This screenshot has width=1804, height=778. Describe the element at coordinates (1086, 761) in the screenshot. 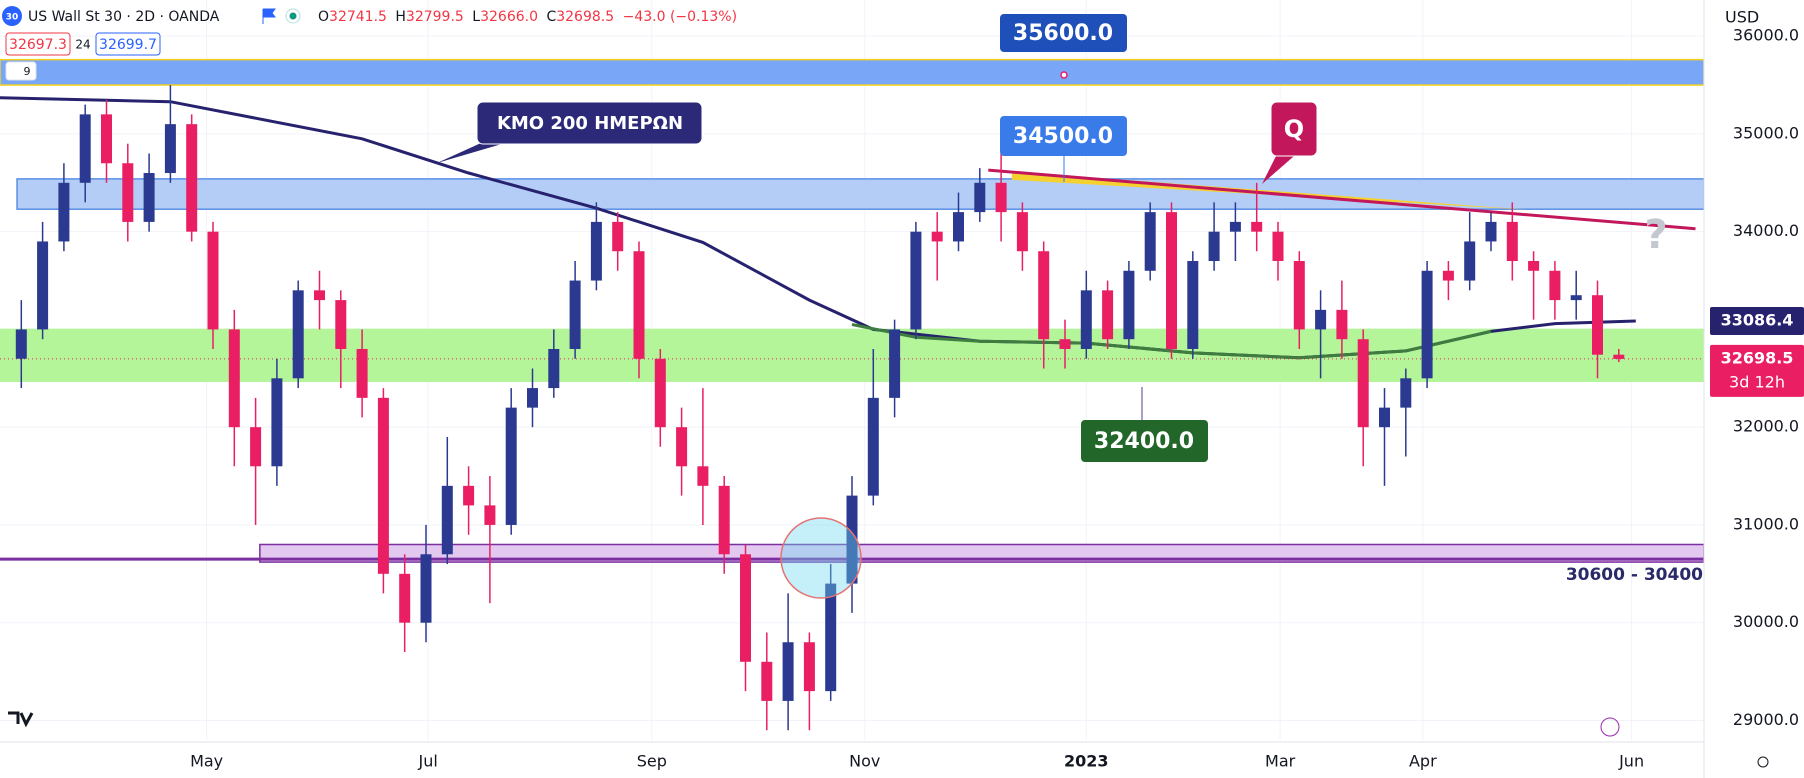

I see `x-tick-label: 2023` at that location.